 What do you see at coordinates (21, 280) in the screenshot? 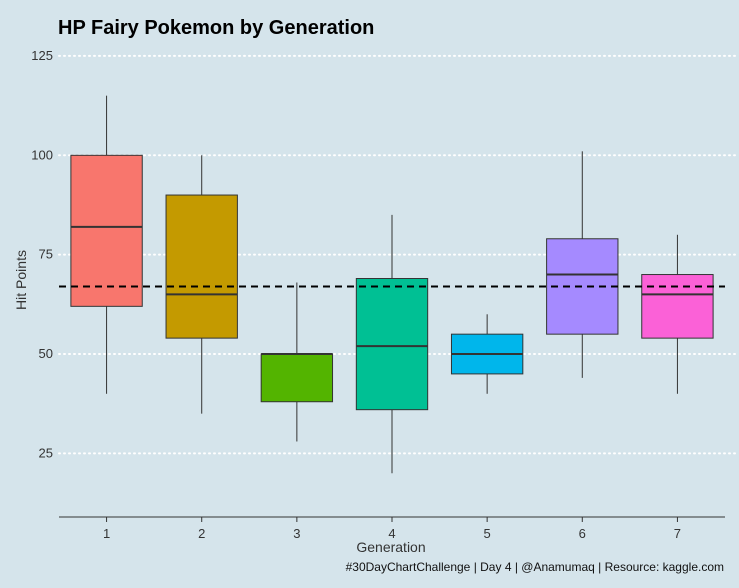
I see `y-axis-title: Hit Points` at bounding box center [21, 280].